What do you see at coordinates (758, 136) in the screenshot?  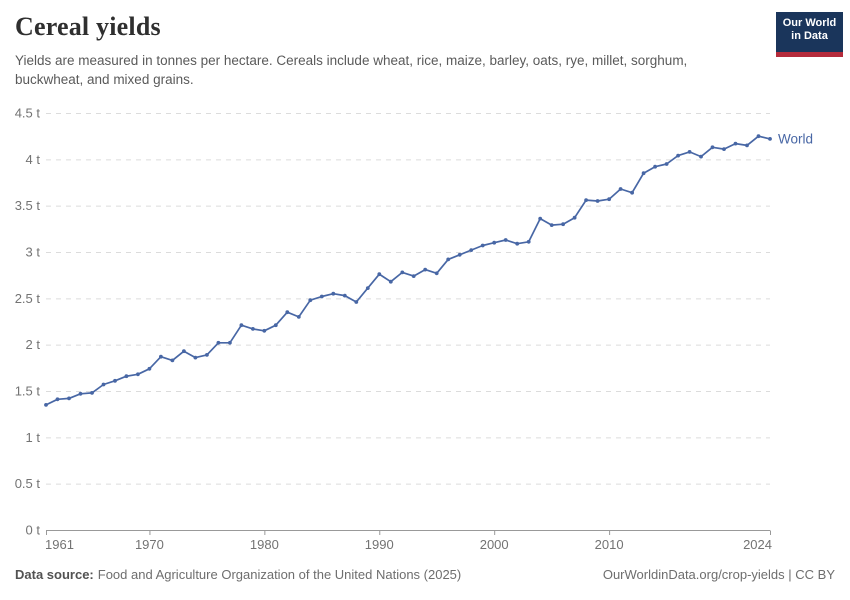 I see `data-point-2023` at bounding box center [758, 136].